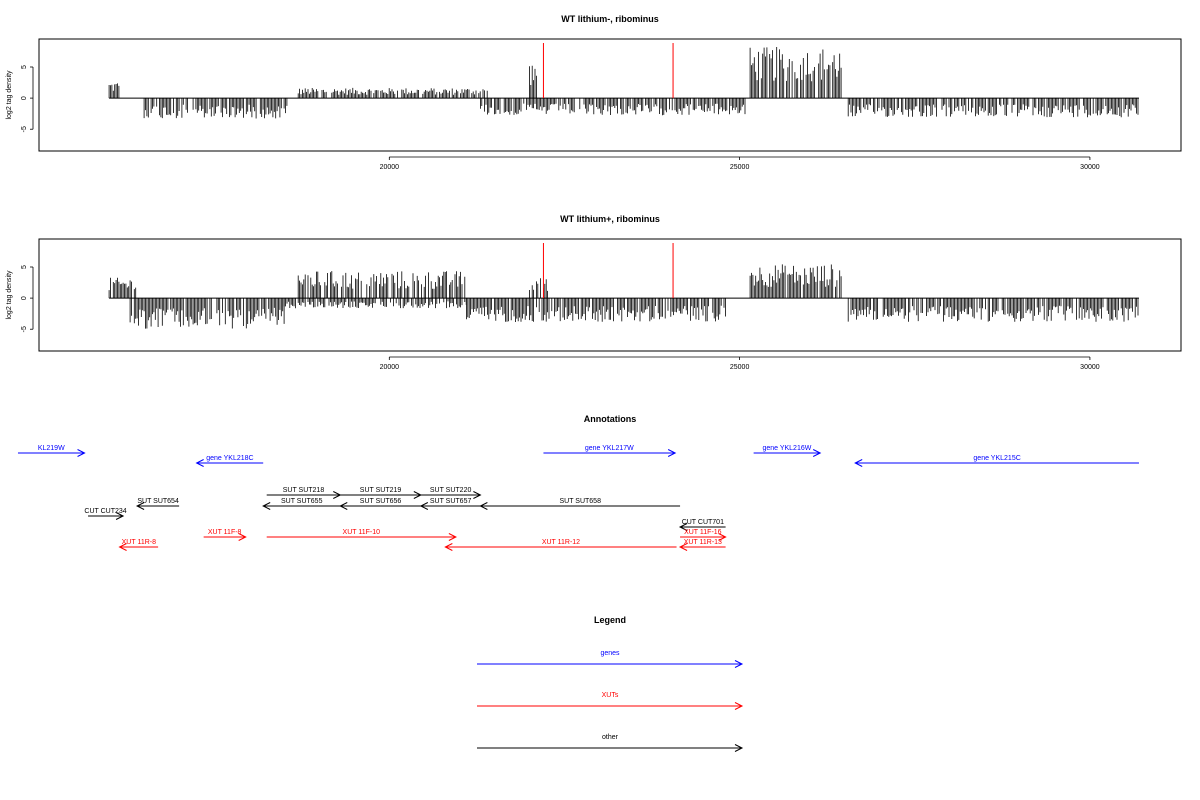 Image resolution: width=1200 pixels, height=800 pixels. I want to click on feature-arrow: CUT CUT234, so click(105, 514).